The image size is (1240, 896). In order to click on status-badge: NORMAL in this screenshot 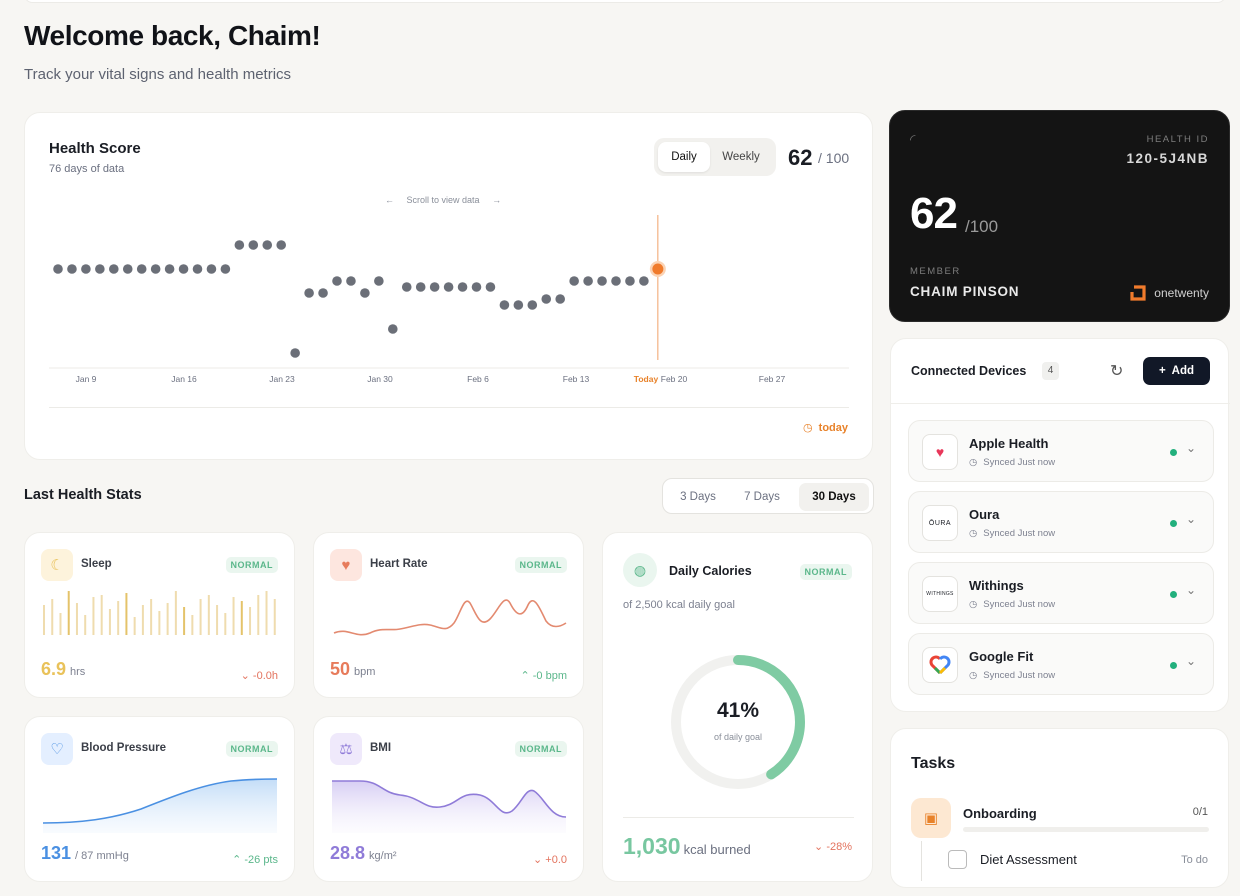, I will do `click(540, 749)`.